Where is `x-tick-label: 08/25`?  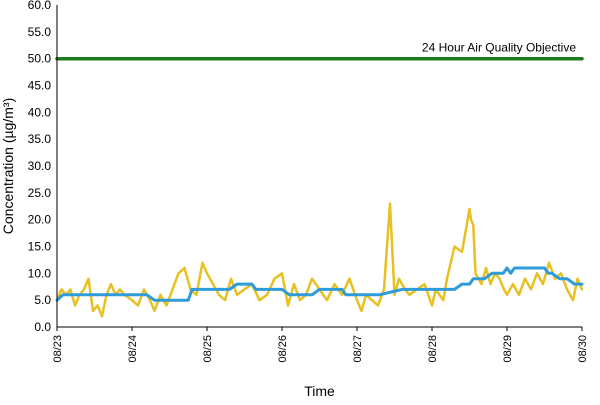
x-tick-label: 08/25 is located at coordinates (208, 349).